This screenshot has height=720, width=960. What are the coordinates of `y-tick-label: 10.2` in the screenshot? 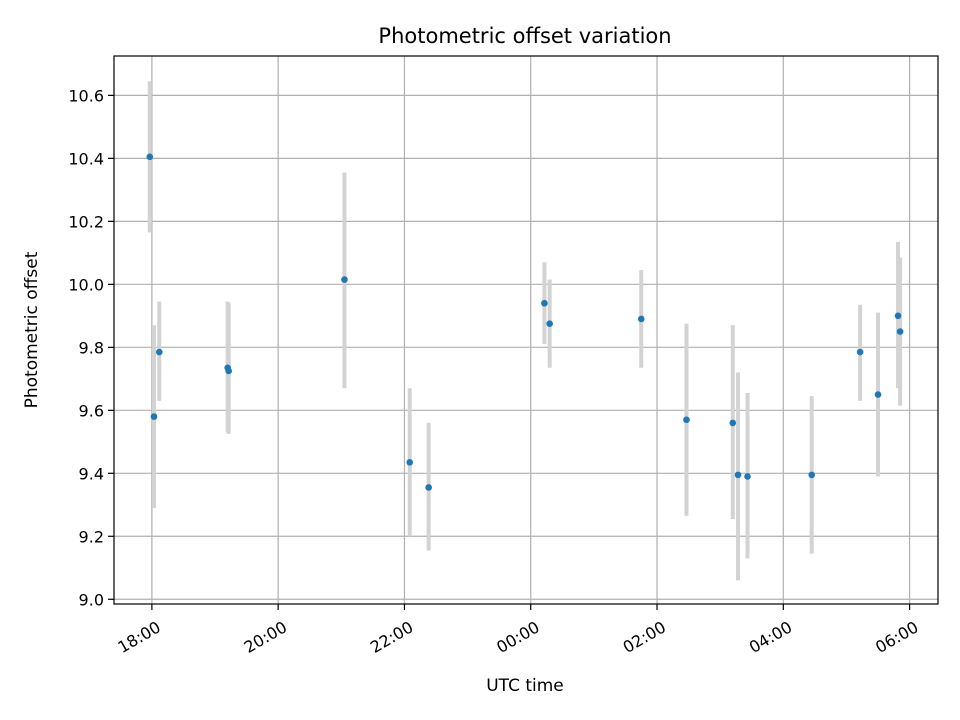 It's located at (86, 221).